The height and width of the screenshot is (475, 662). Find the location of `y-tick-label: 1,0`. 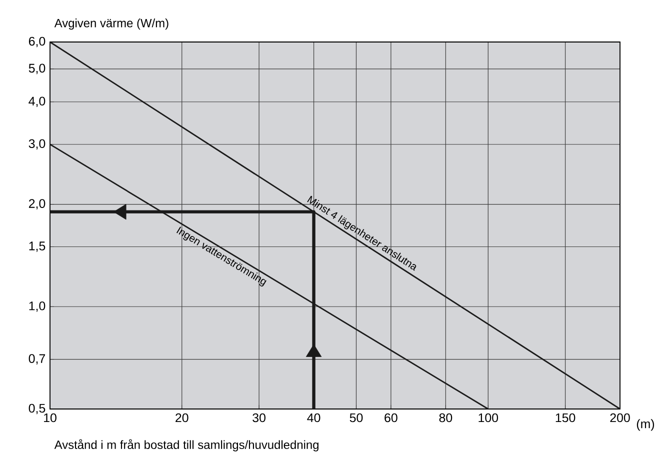

y-tick-label: 1,0 is located at coordinates (37, 306).